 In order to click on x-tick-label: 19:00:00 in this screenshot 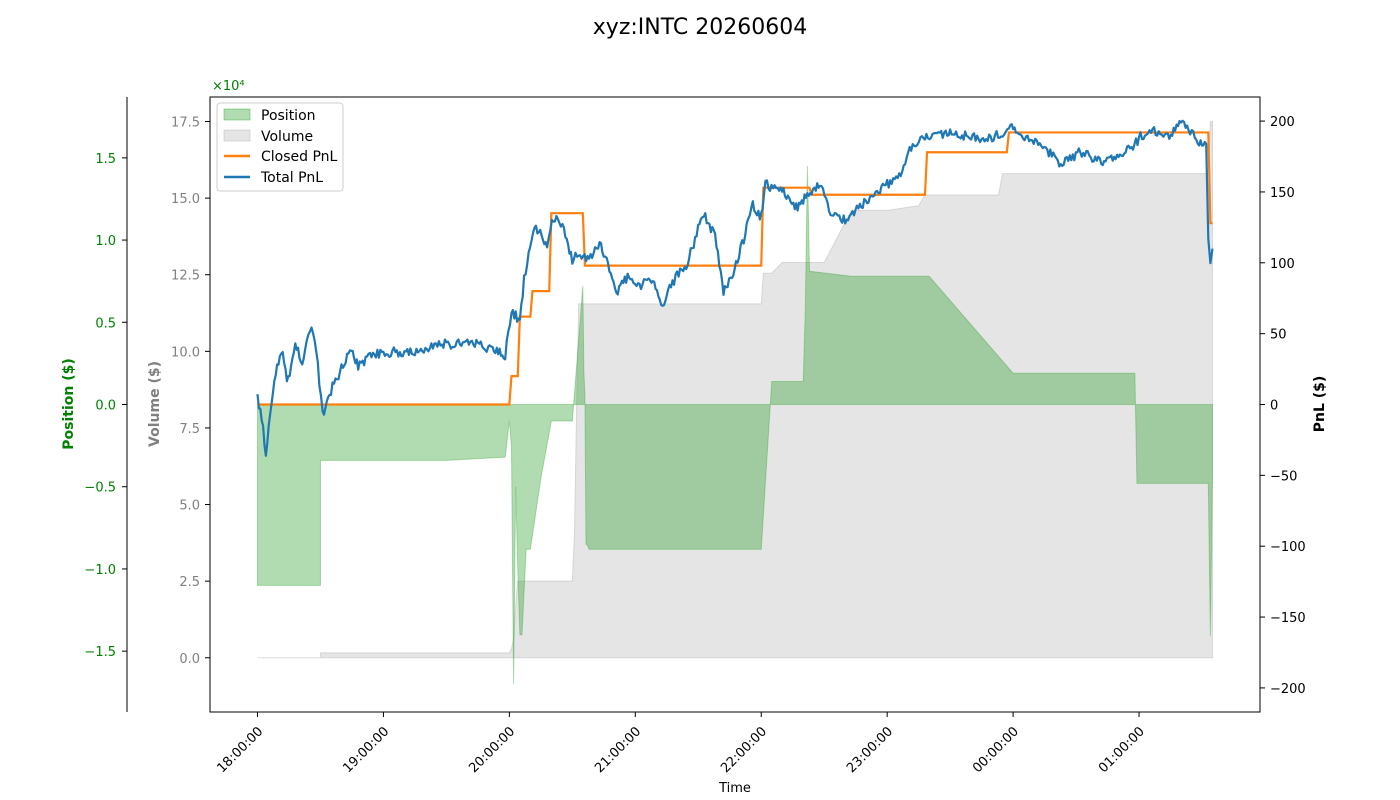, I will do `click(366, 750)`.